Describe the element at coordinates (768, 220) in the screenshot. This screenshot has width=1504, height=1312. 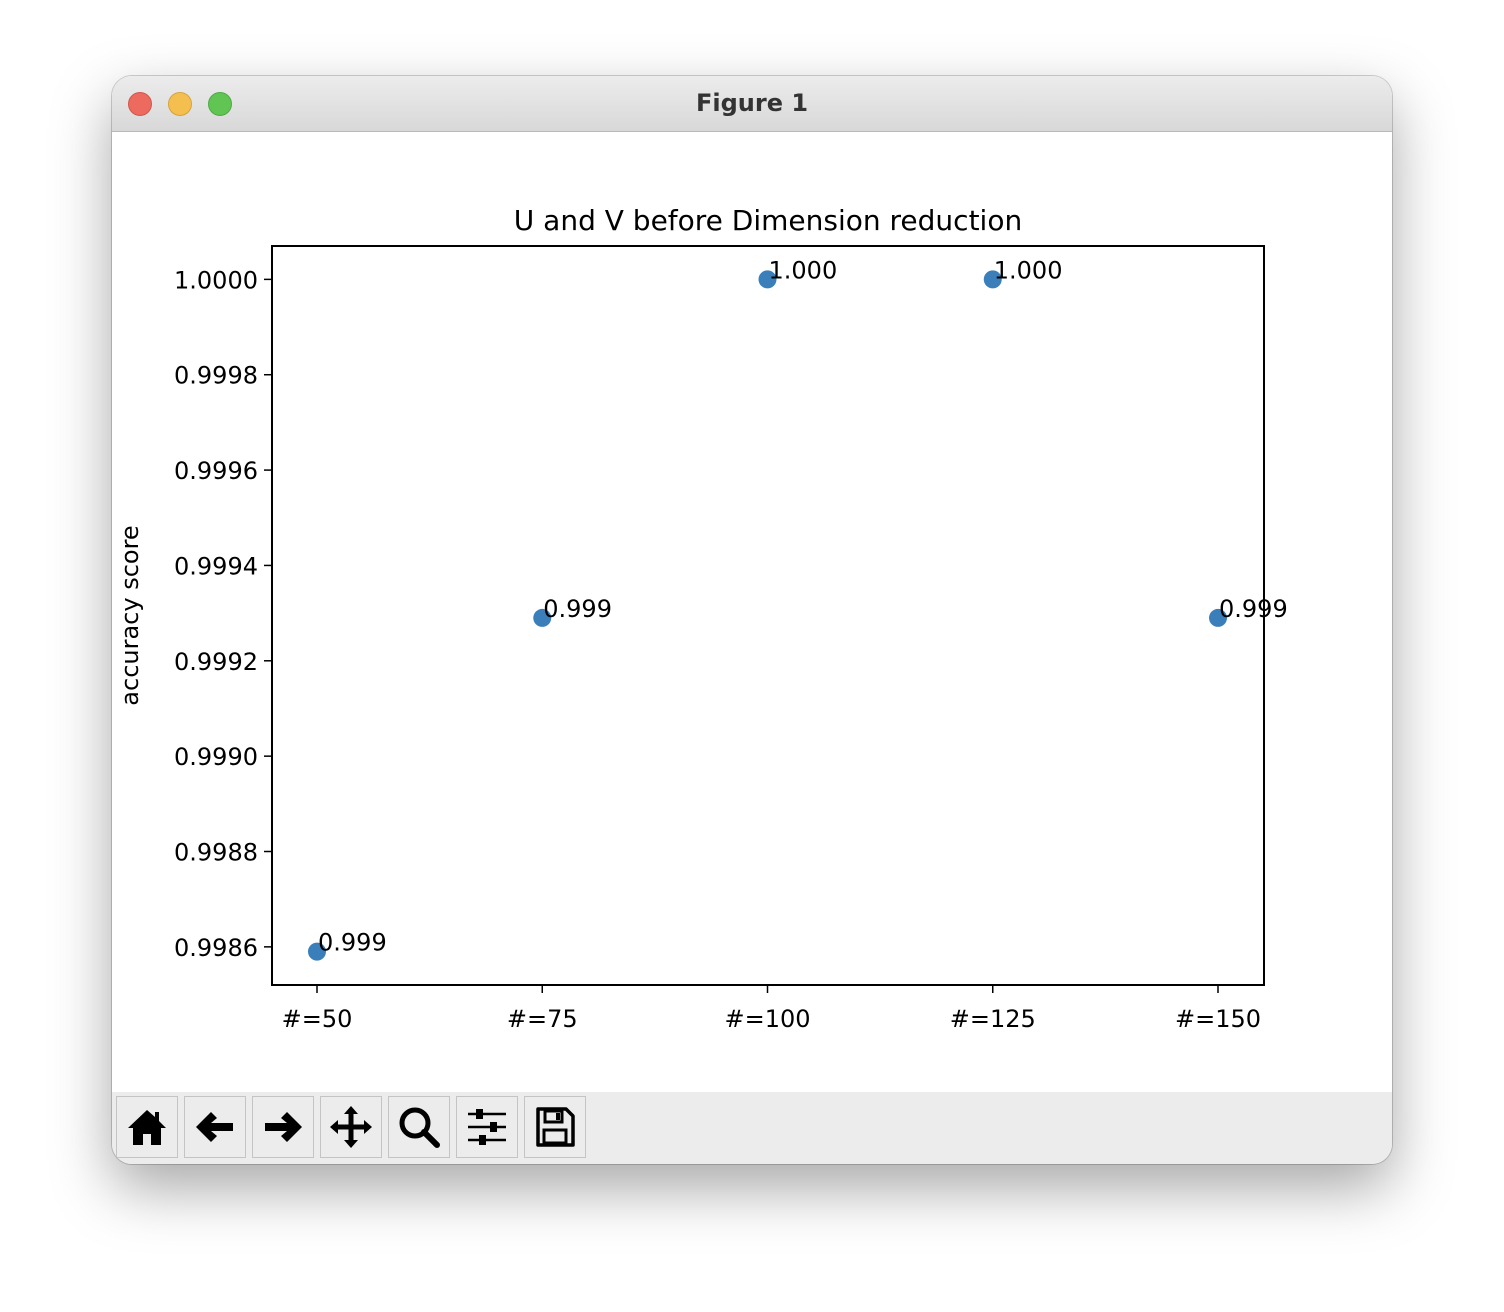
I see `chart-title: U and V before Dimension reduction` at that location.